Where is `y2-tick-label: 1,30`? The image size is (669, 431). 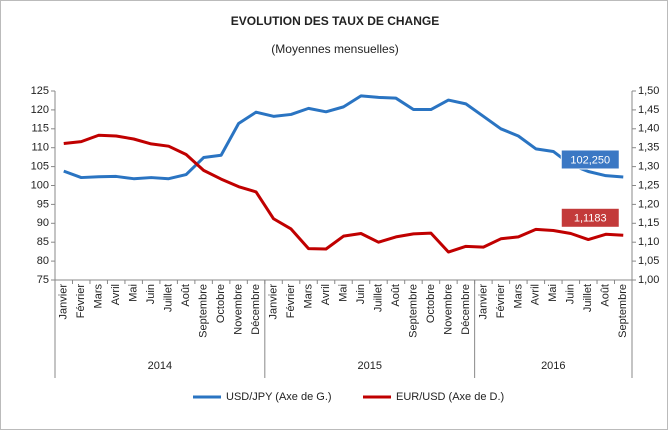 y2-tick-label: 1,30 is located at coordinates (648, 167).